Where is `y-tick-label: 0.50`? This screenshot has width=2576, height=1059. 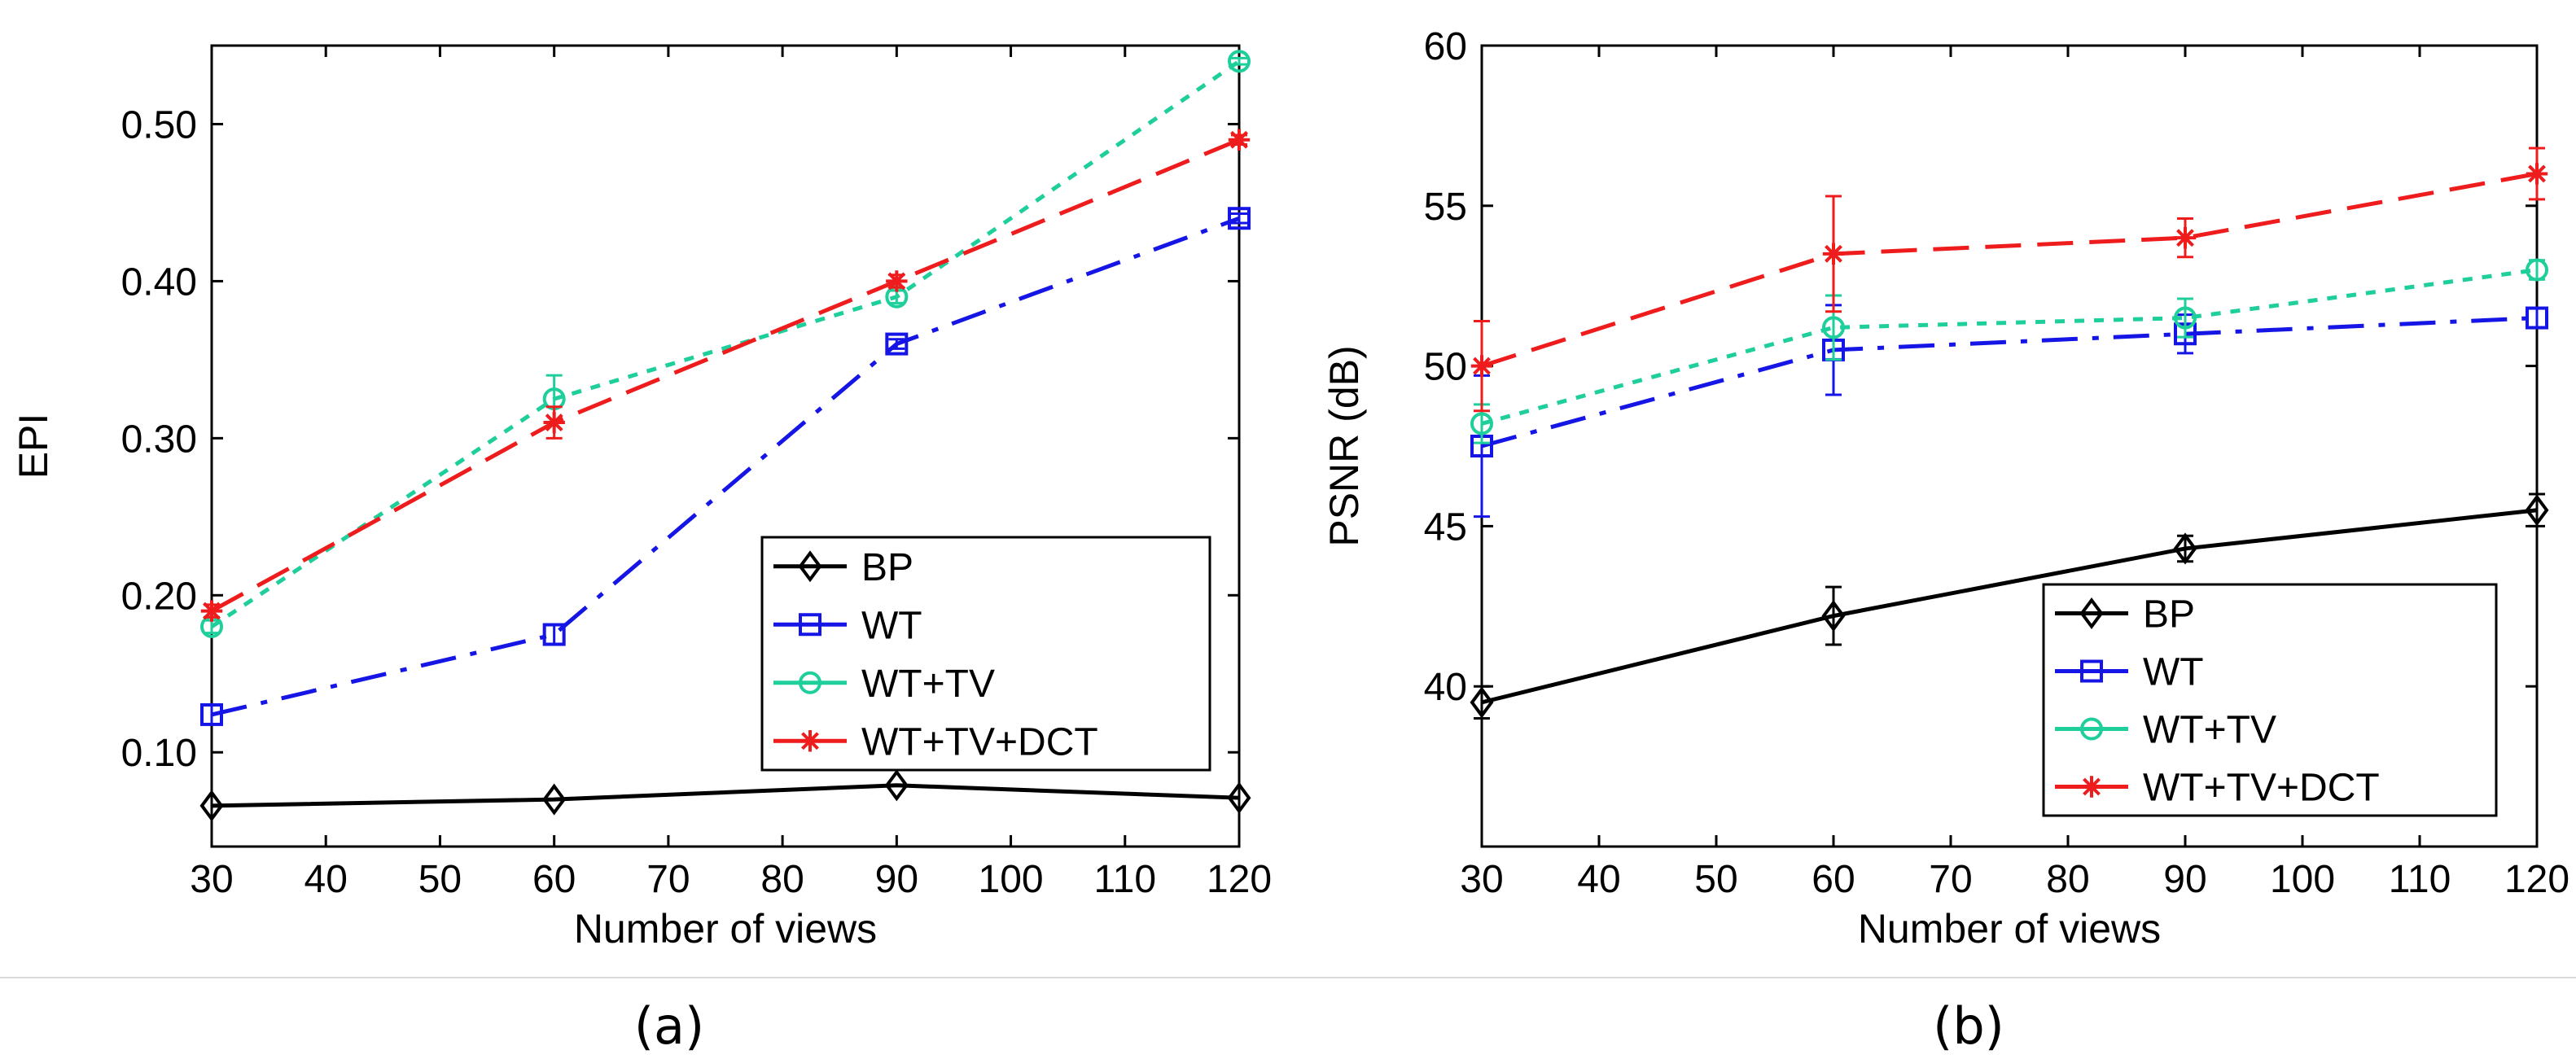
y-tick-label: 0.50 is located at coordinates (159, 125).